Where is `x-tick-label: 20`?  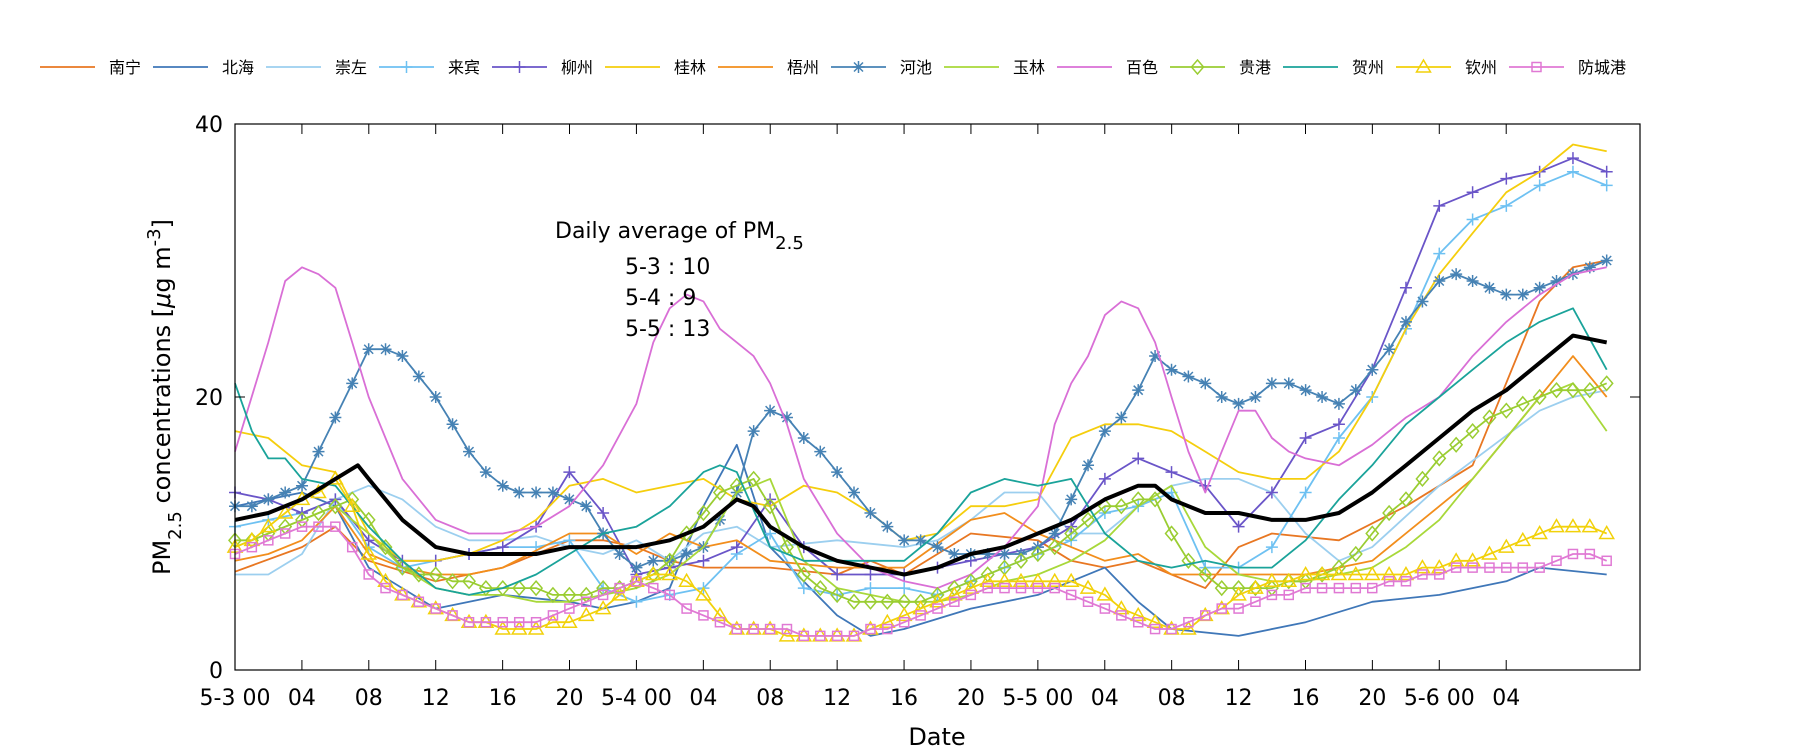 x-tick-label: 20 is located at coordinates (1372, 698).